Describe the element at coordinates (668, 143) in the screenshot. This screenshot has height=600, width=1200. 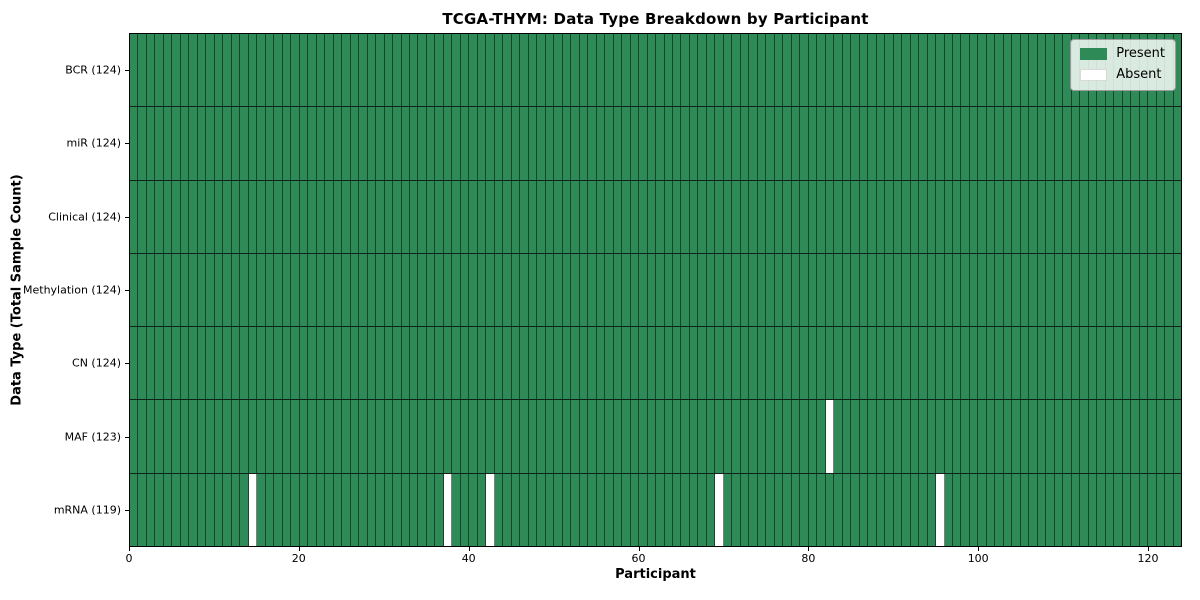
I see `cell-mir-63-present` at that location.